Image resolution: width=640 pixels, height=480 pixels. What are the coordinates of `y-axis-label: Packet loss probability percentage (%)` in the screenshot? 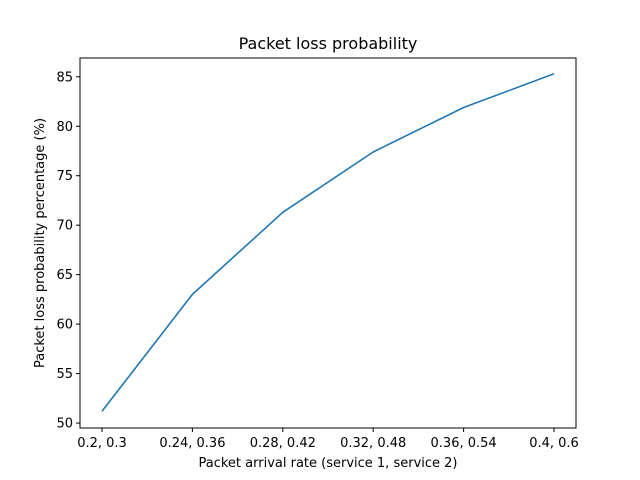 It's located at (40, 243).